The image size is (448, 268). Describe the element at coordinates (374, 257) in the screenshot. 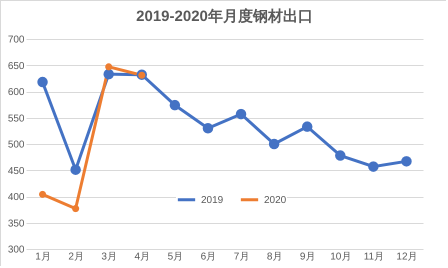

I see `x-tick-label: 11月` at that location.